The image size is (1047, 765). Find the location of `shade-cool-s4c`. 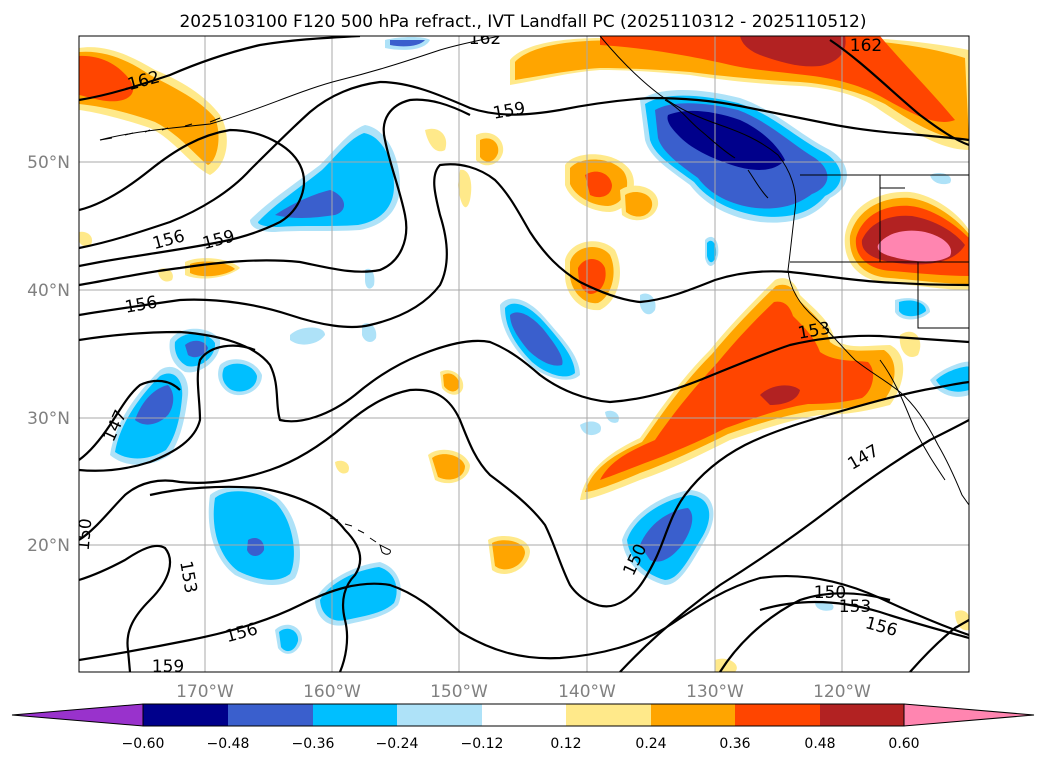

shade-cool-s4c is located at coordinates (256, 547).